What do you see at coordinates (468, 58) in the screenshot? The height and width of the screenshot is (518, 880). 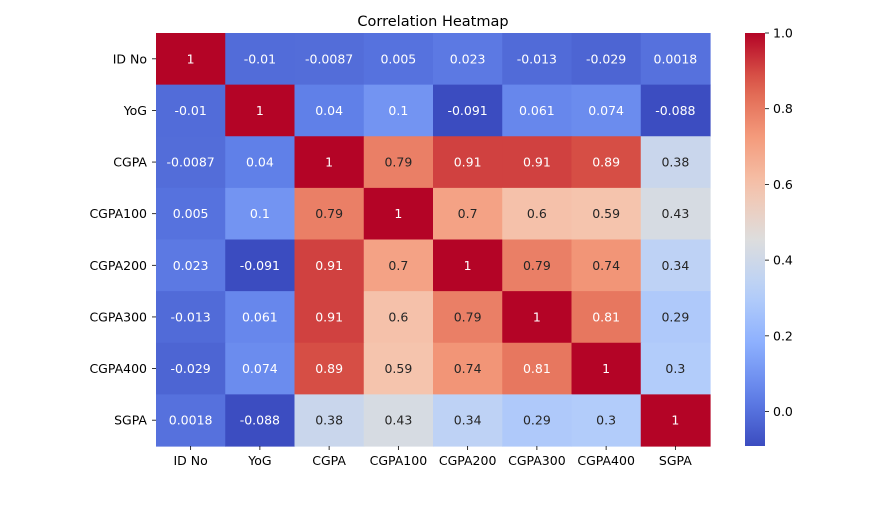 I see `cell-value-label: 0.023` at bounding box center [468, 58].